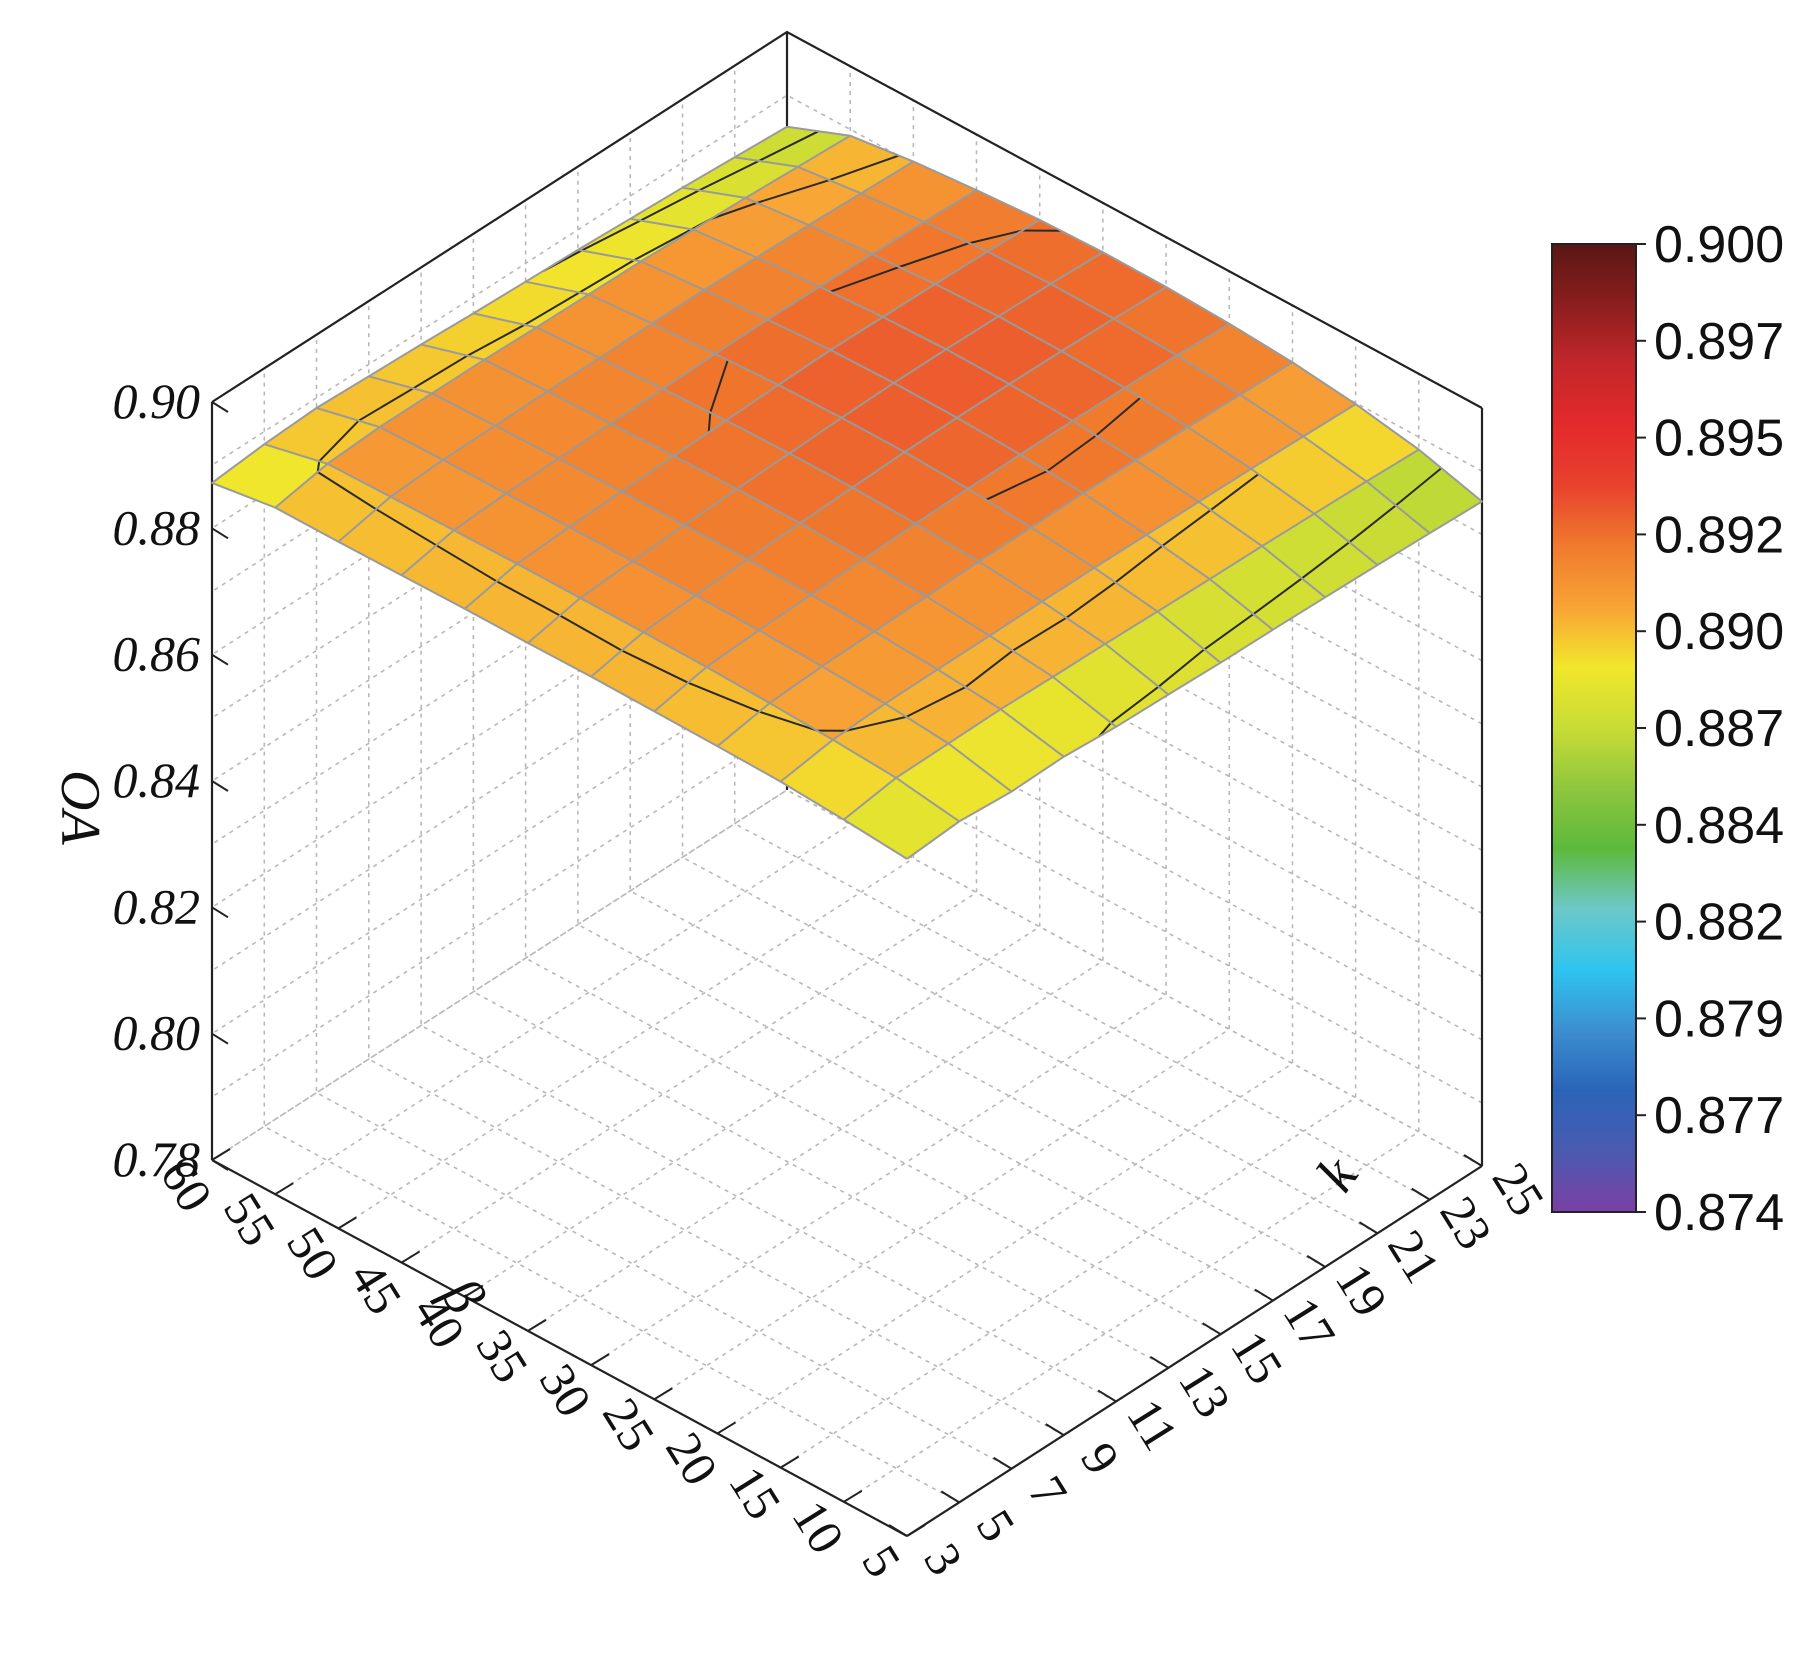 This screenshot has height=1660, width=1810. What do you see at coordinates (157, 1159) in the screenshot?
I see `z-tick-label: 0.78` at bounding box center [157, 1159].